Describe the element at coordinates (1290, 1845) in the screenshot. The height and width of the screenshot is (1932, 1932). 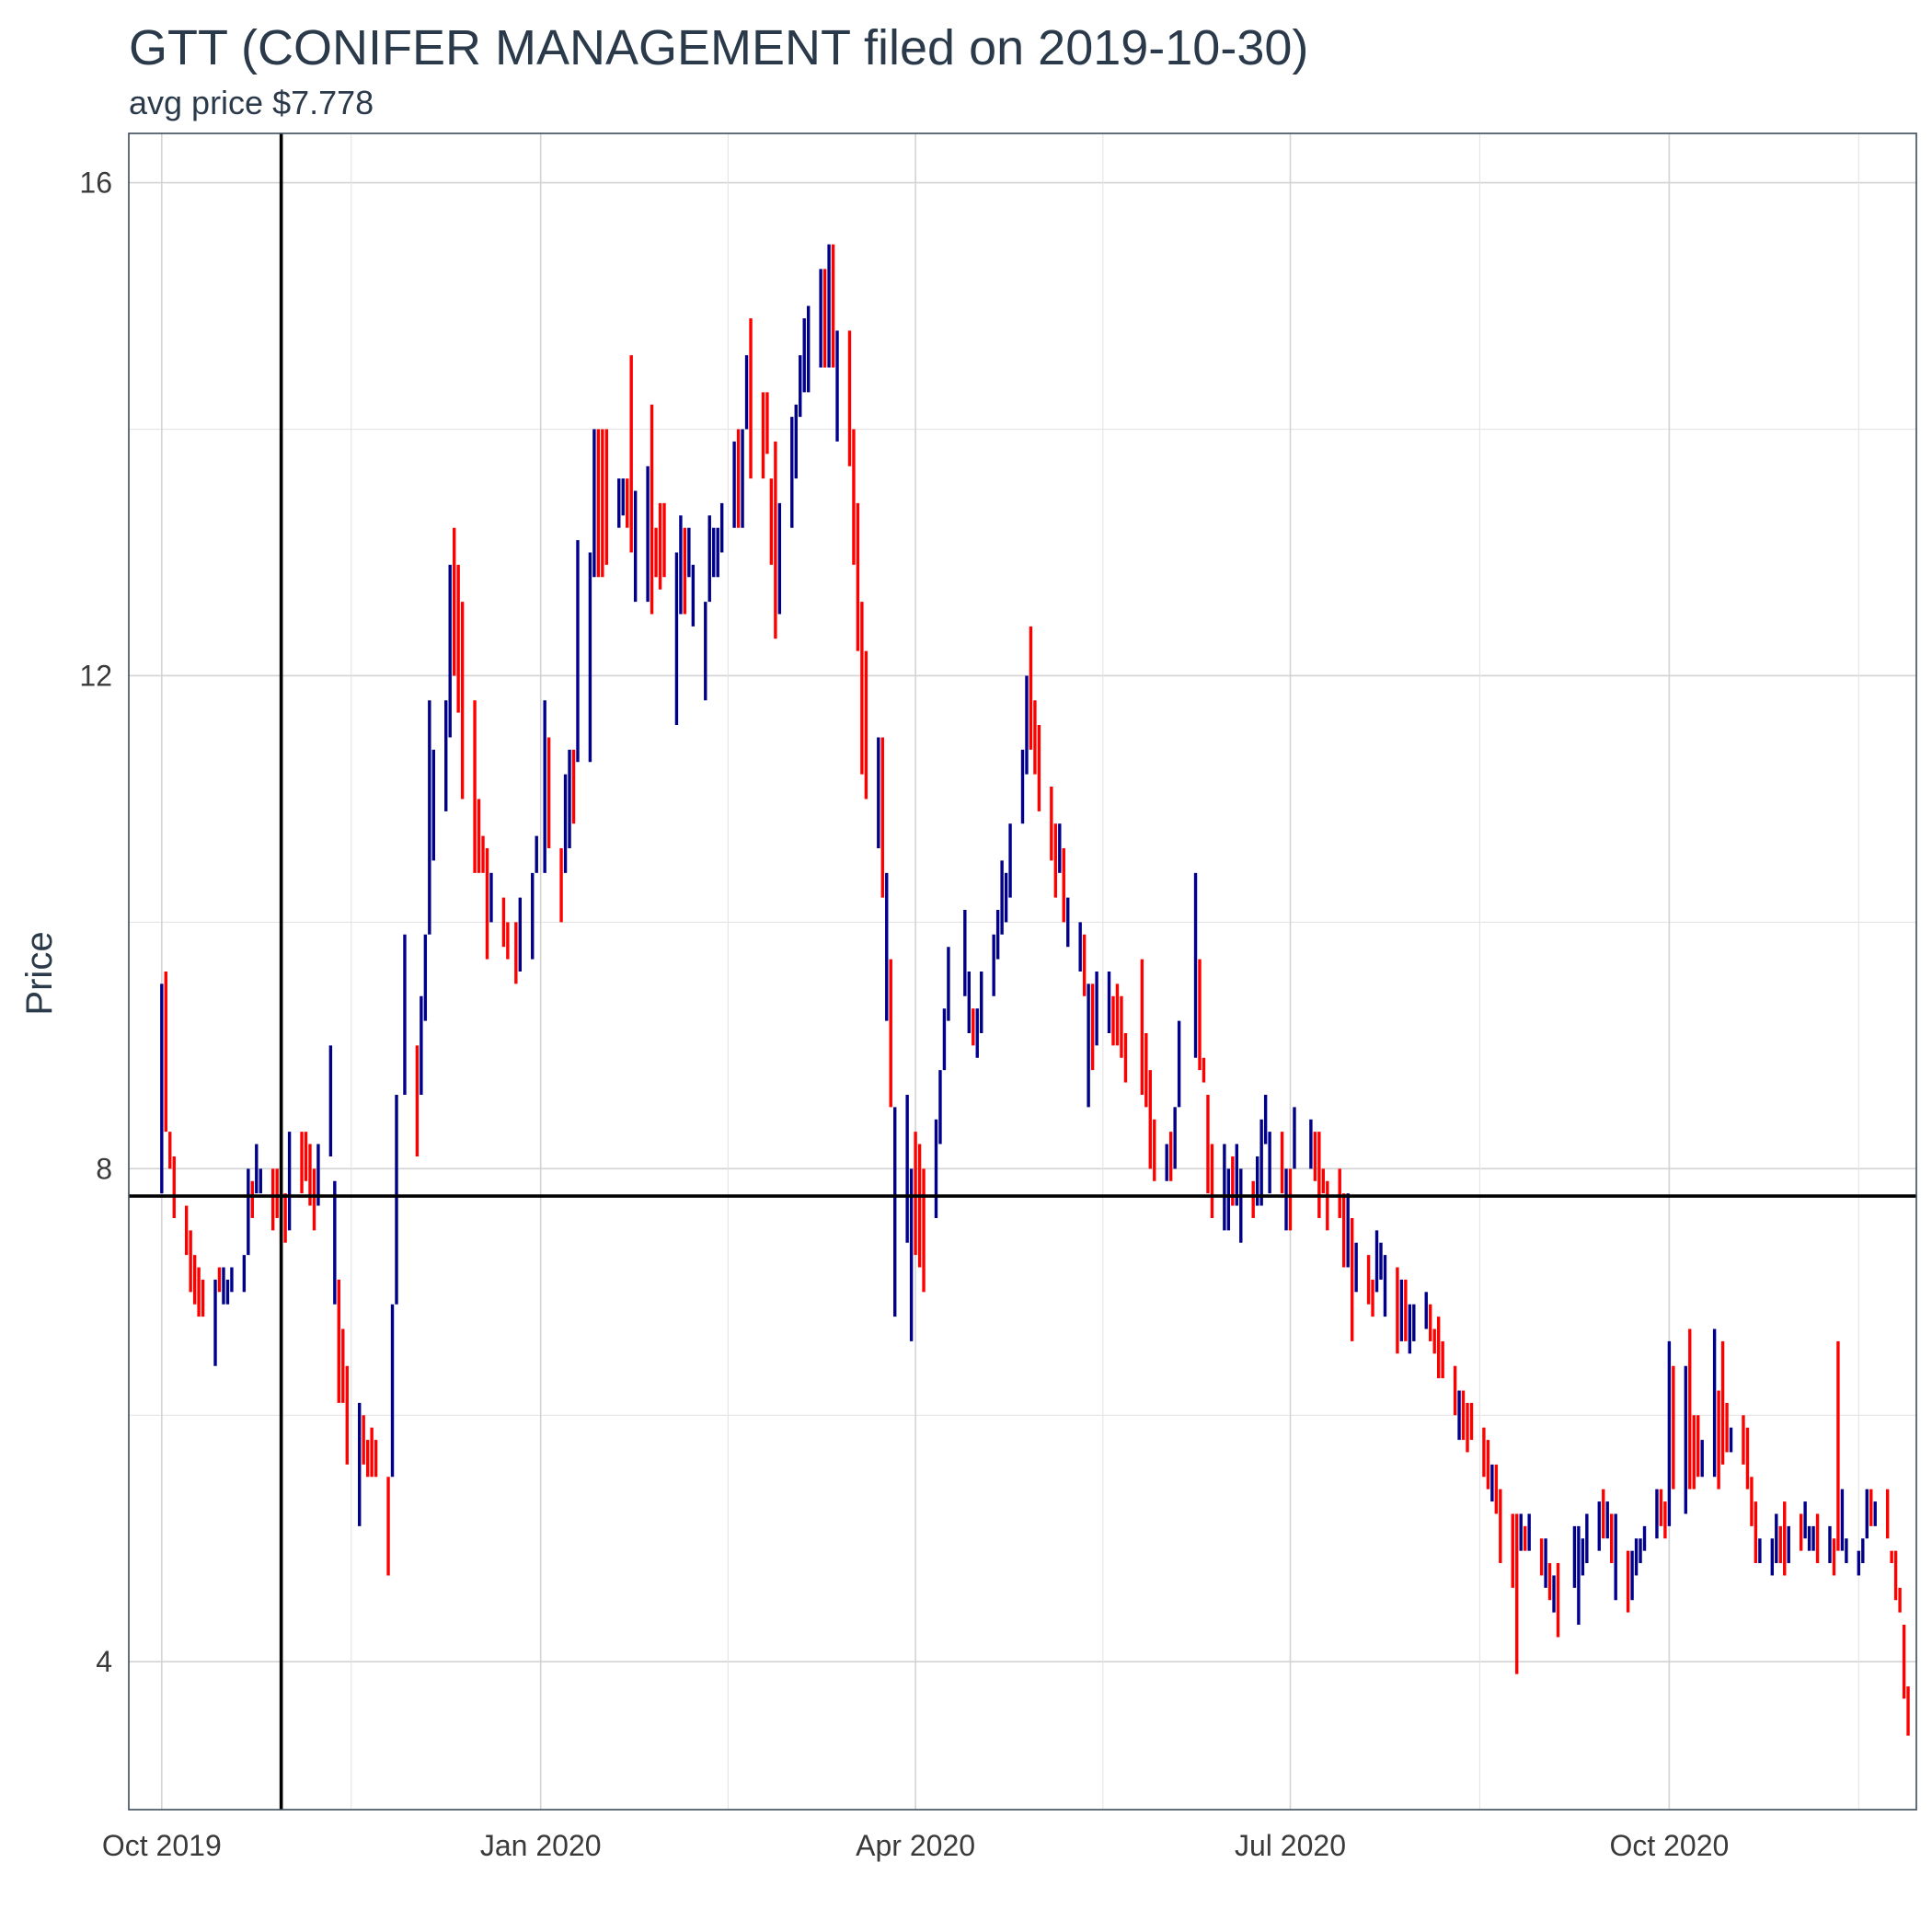
I see `x-tick-label: Jul 2020` at that location.